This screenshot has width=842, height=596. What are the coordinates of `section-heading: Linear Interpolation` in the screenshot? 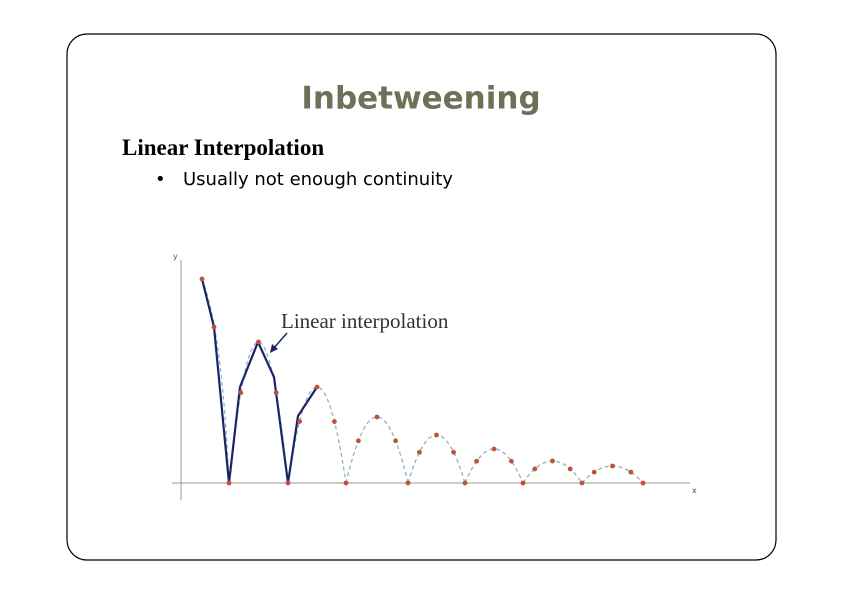 It's located at (223, 147).